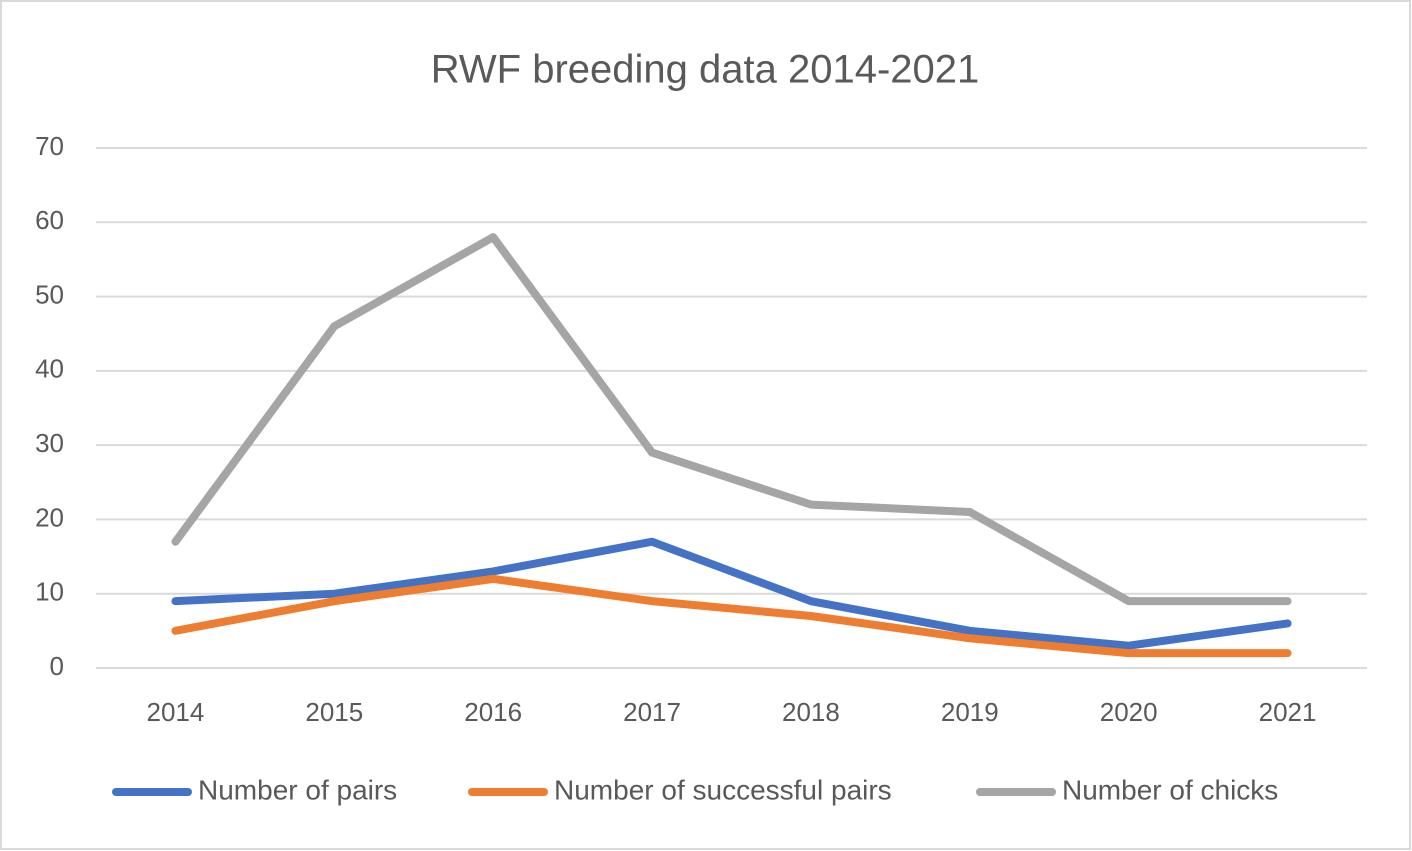 The width and height of the screenshot is (1412, 851). Describe the element at coordinates (334, 712) in the screenshot. I see `x-tick-label: 2015` at that location.